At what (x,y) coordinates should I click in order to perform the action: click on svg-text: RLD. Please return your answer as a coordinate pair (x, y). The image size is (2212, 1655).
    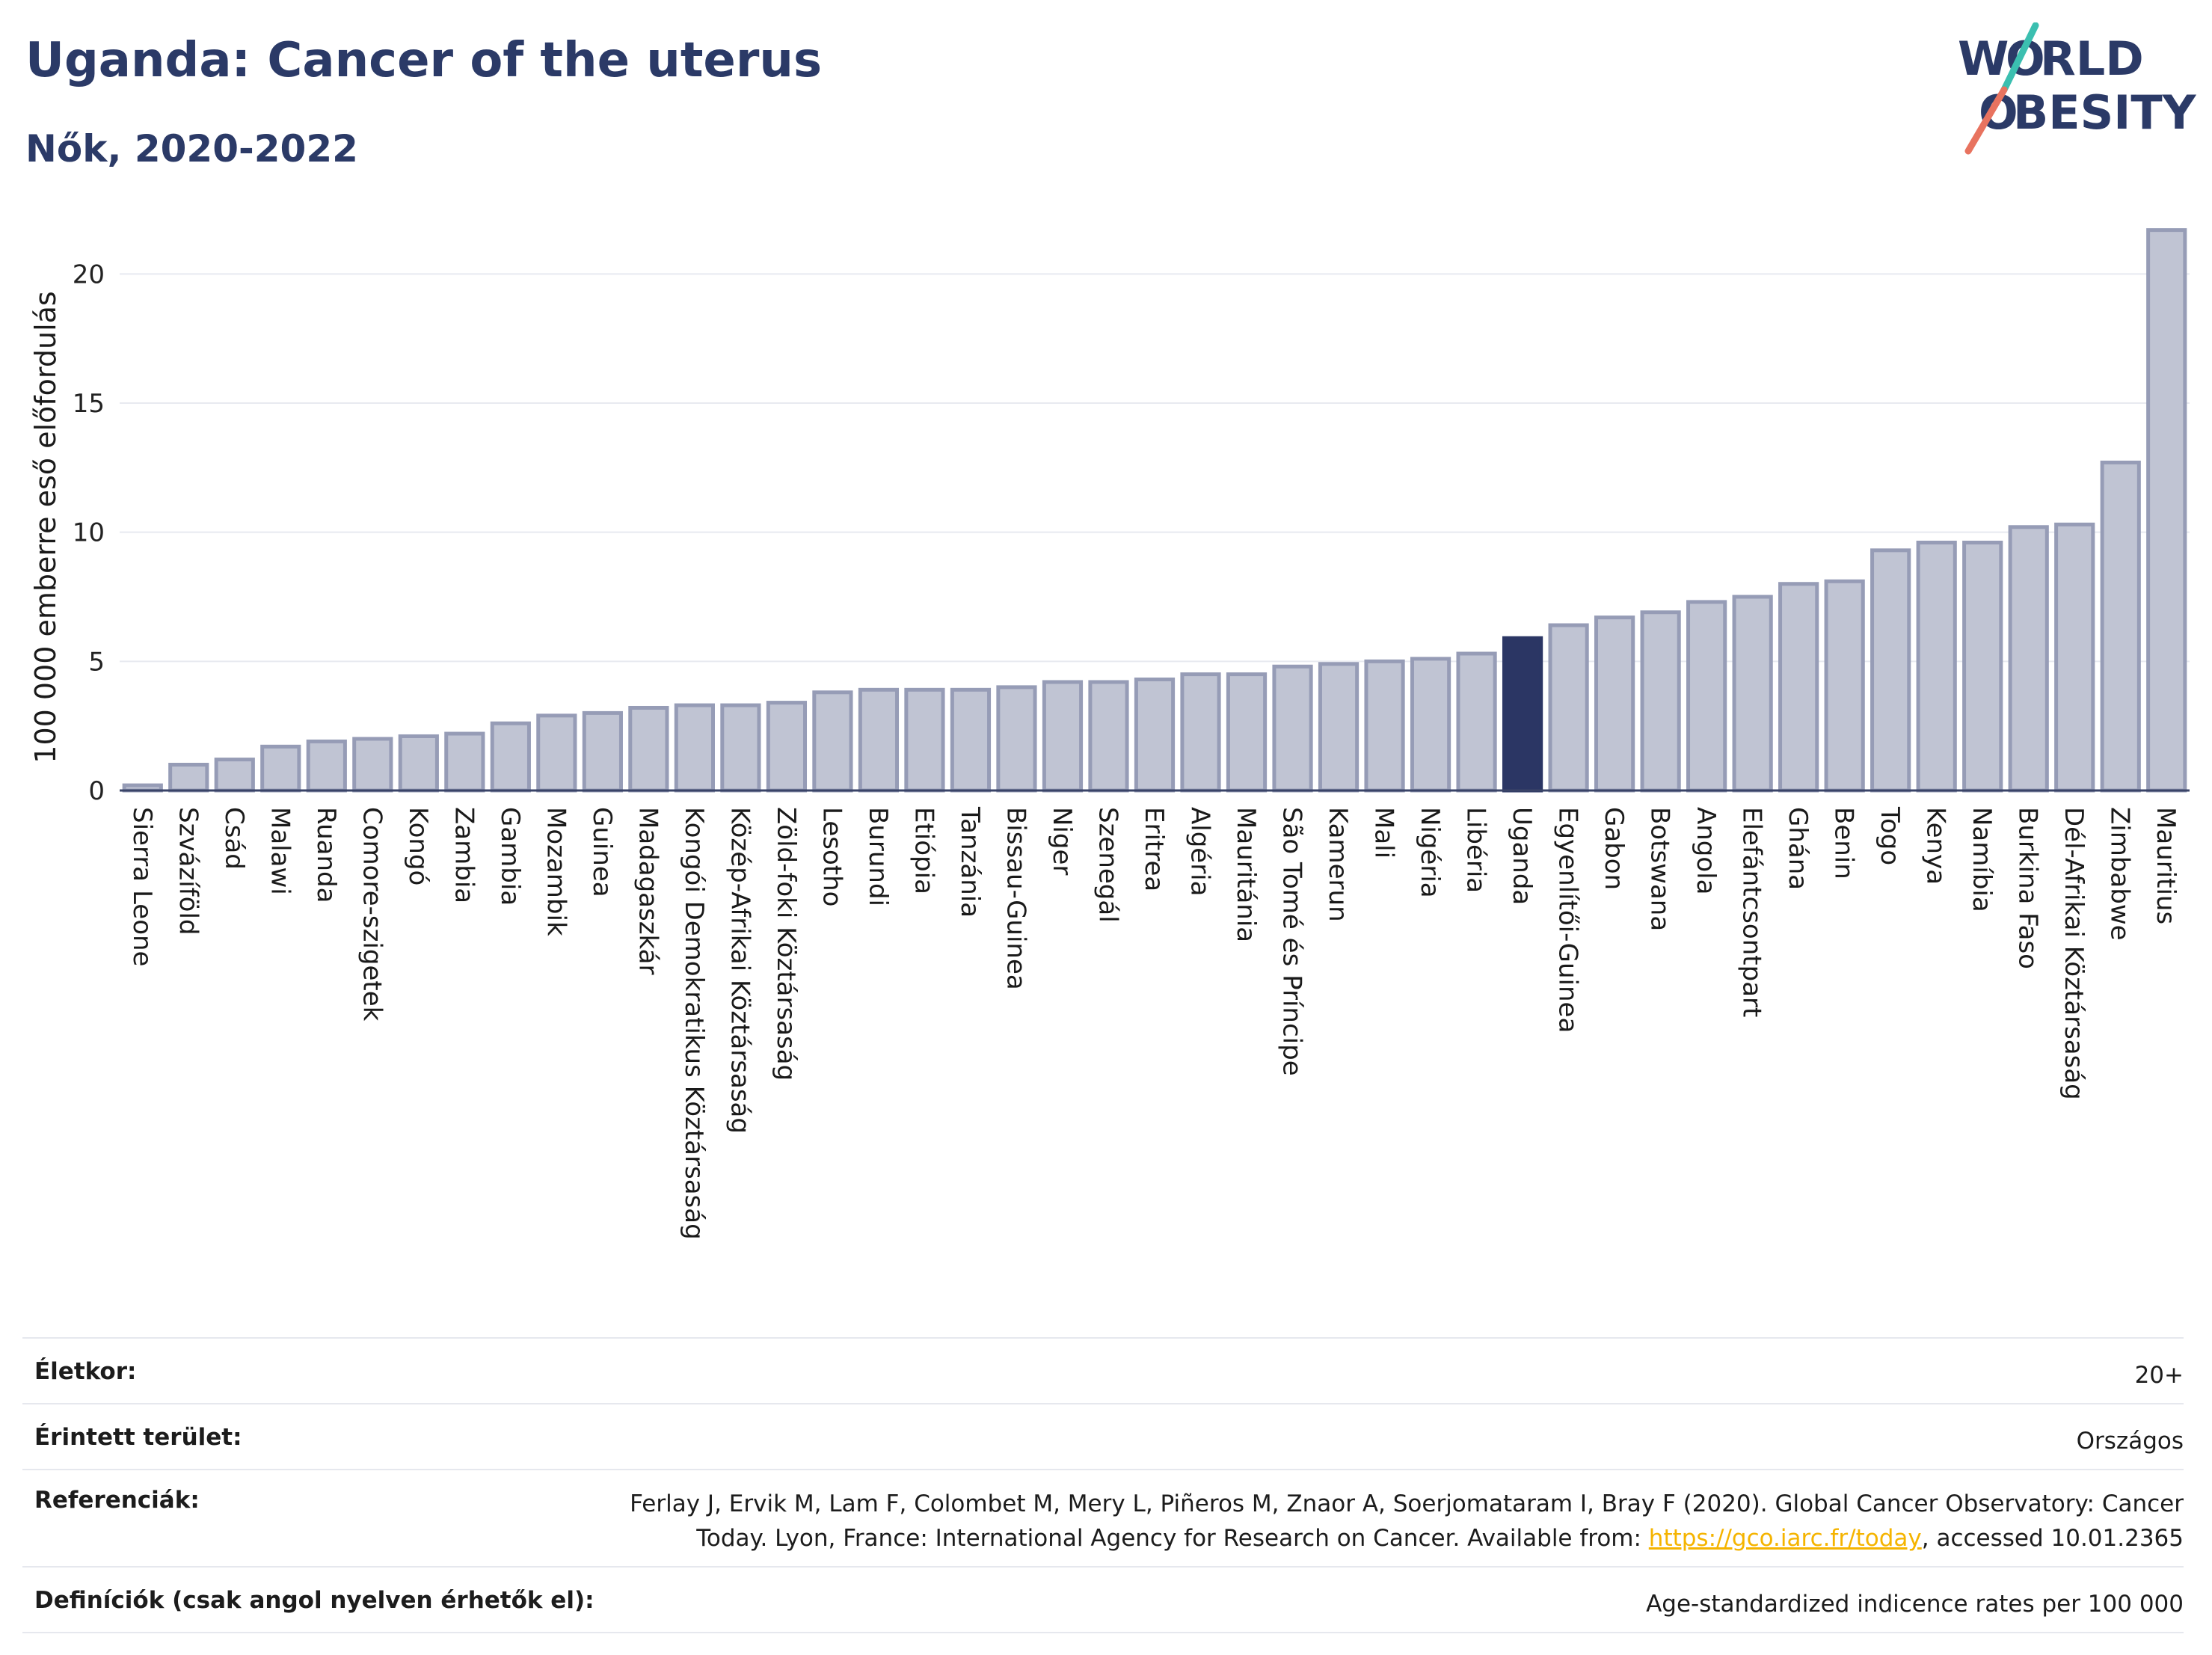
    Looking at the image, I should click on (2092, 58).